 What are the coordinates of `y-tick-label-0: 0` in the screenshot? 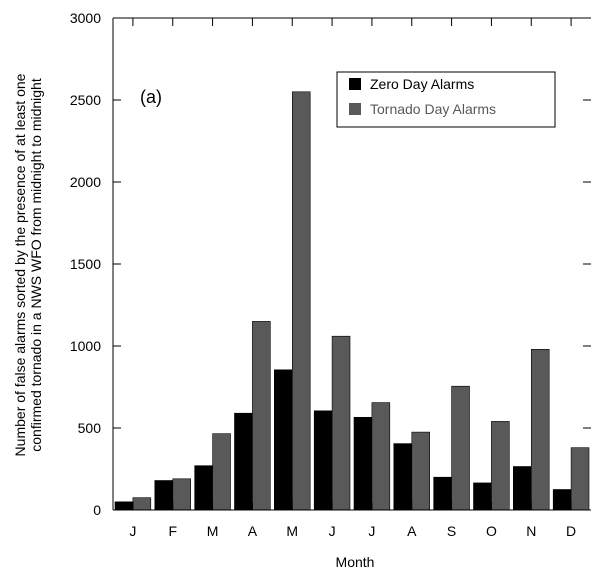 It's located at (97, 510).